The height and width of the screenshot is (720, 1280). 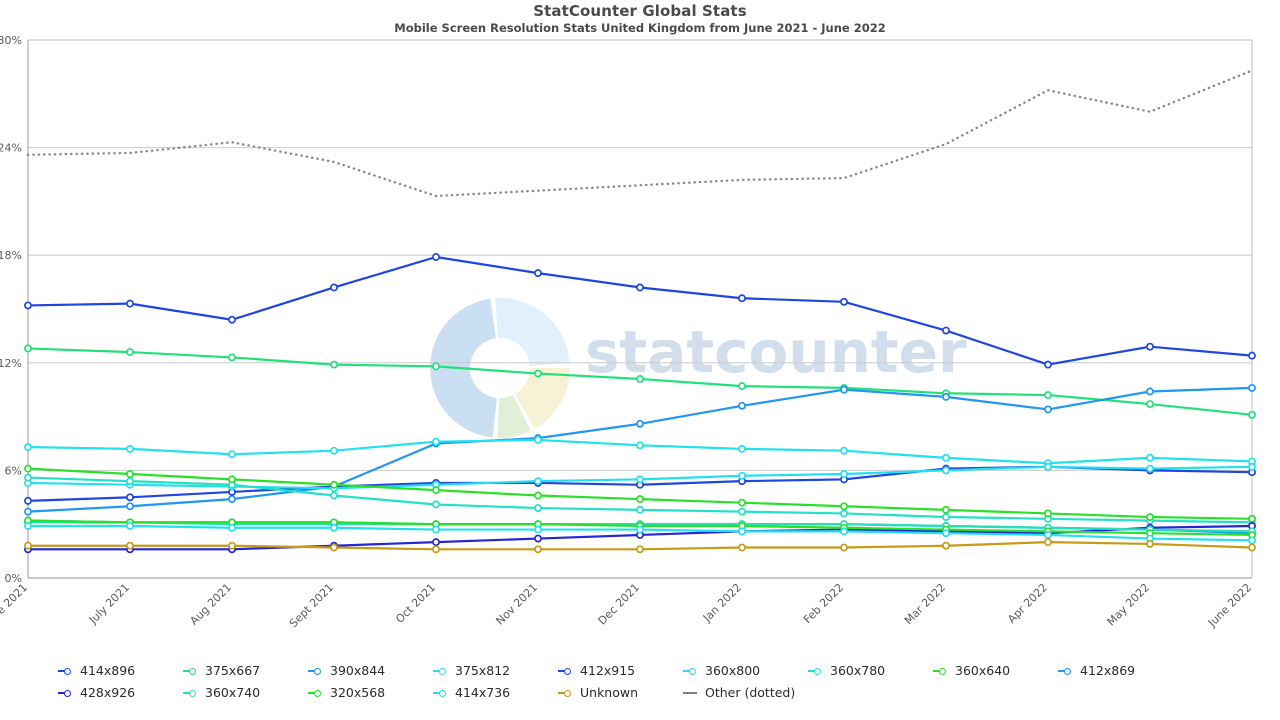 I want to click on legend-item: 360x800, so click(x=745, y=670).